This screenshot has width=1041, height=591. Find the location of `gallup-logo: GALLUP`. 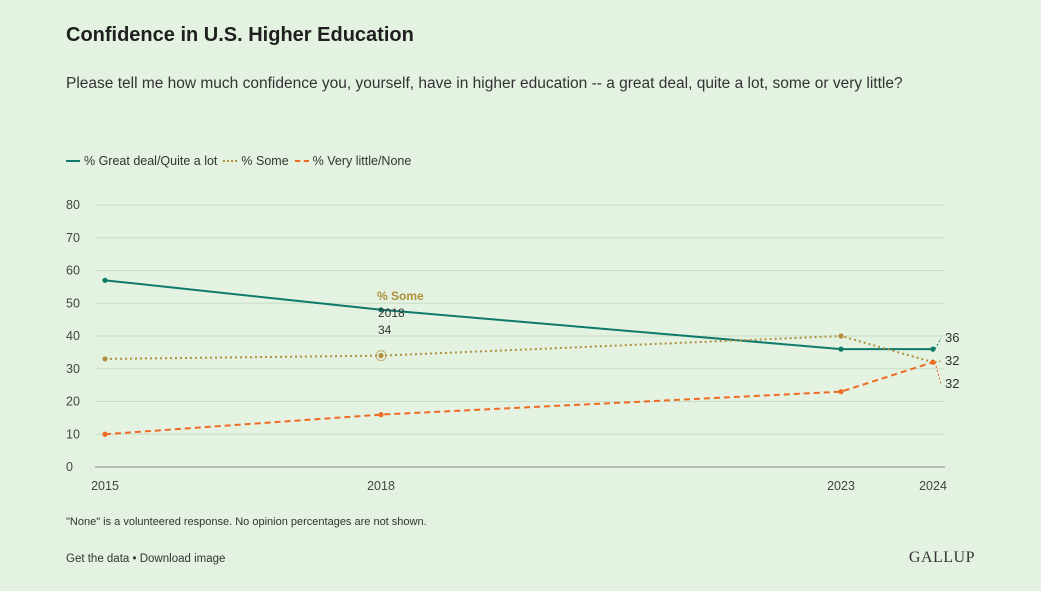

gallup-logo: GALLUP is located at coordinates (941, 557).